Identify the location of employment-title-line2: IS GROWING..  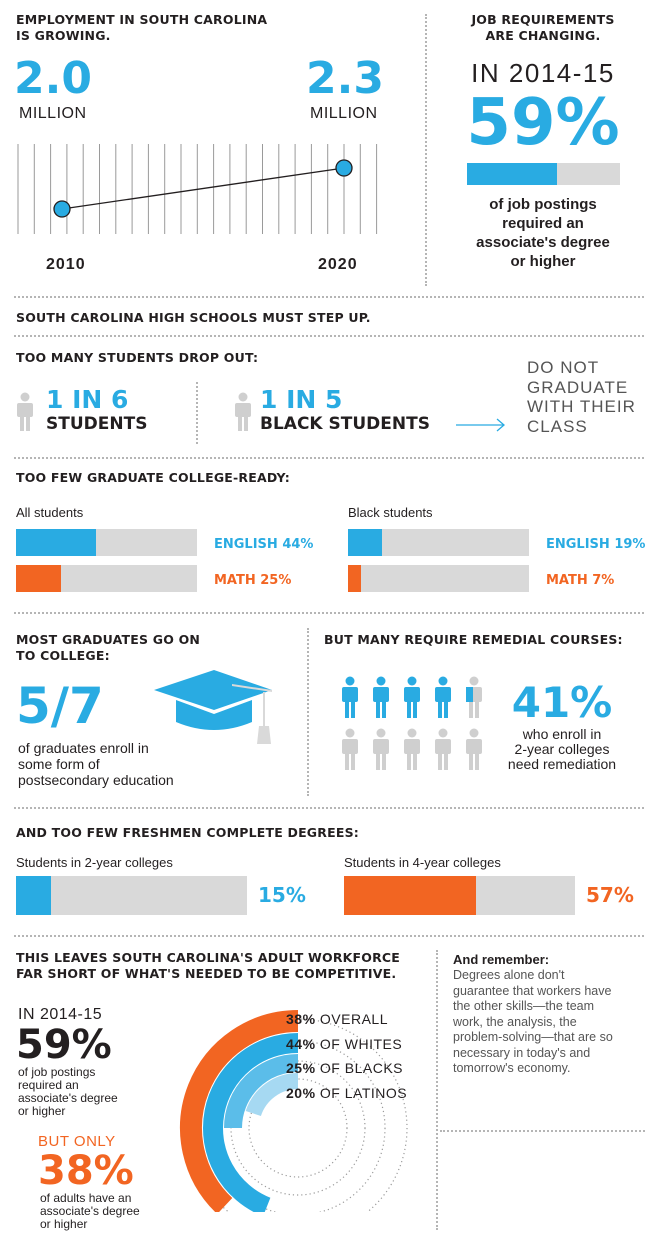
(63, 35).